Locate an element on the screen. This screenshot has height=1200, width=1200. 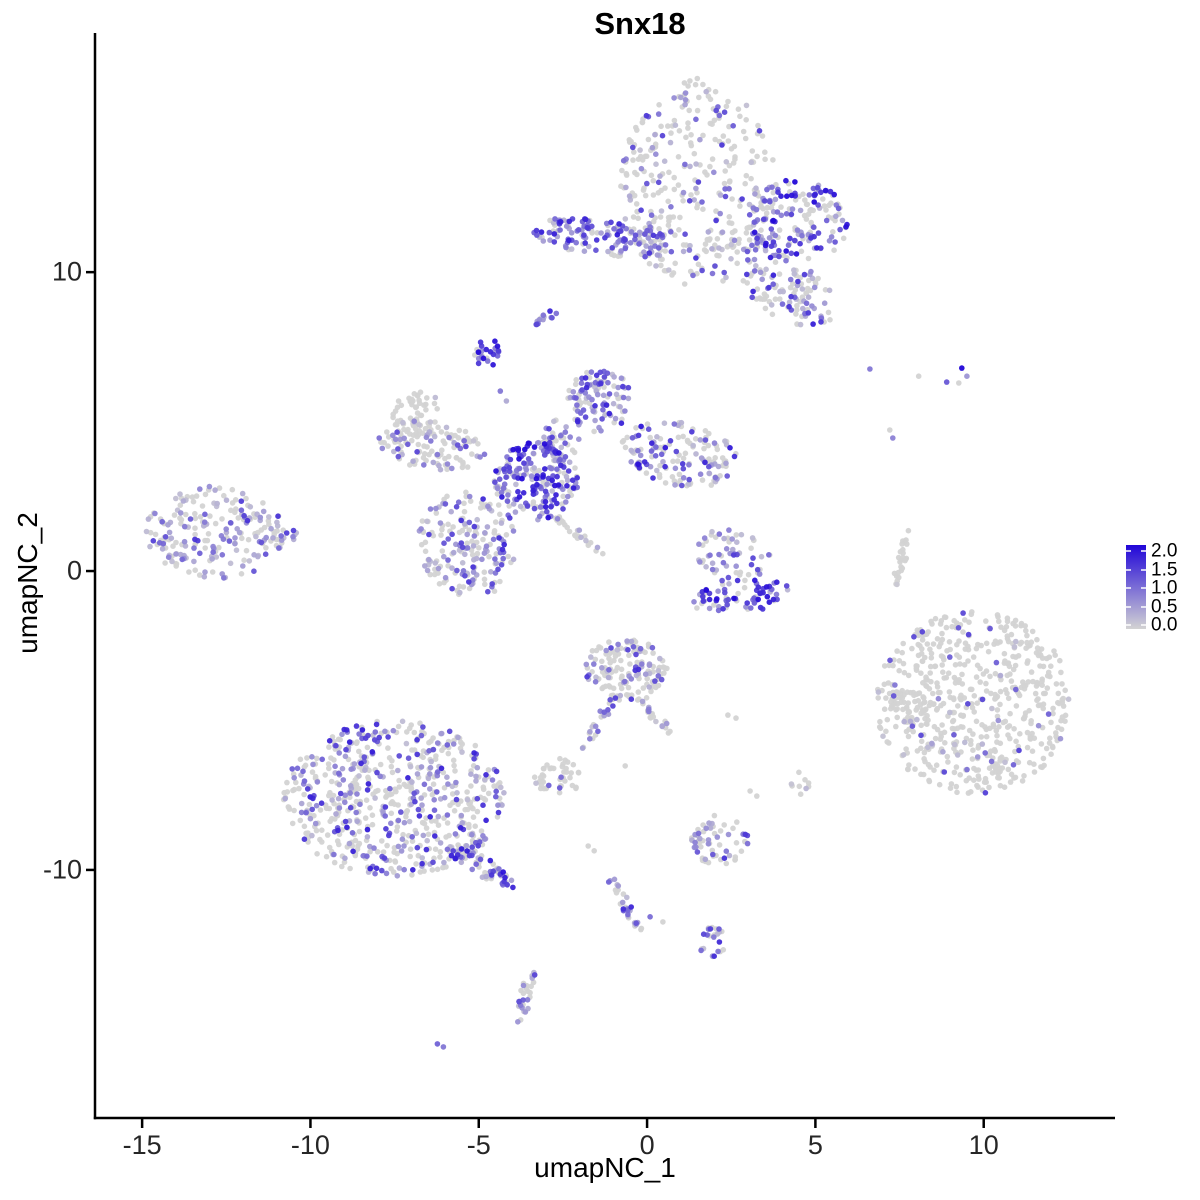
y-tick-label: -10 is located at coordinates (62, 869).